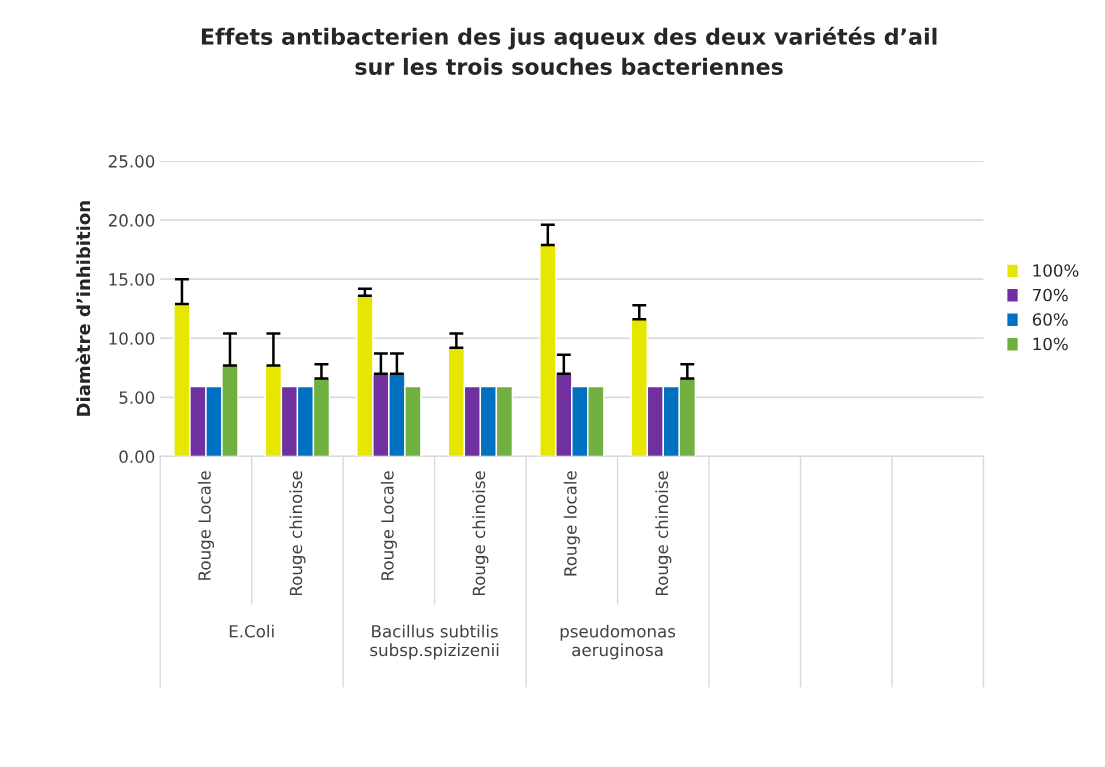 This screenshot has height=767, width=1105. I want to click on y-tick-label: 20.00, so click(131, 220).